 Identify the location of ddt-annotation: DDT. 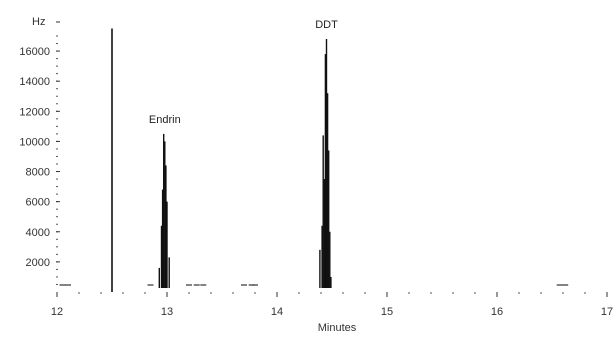
(326, 25).